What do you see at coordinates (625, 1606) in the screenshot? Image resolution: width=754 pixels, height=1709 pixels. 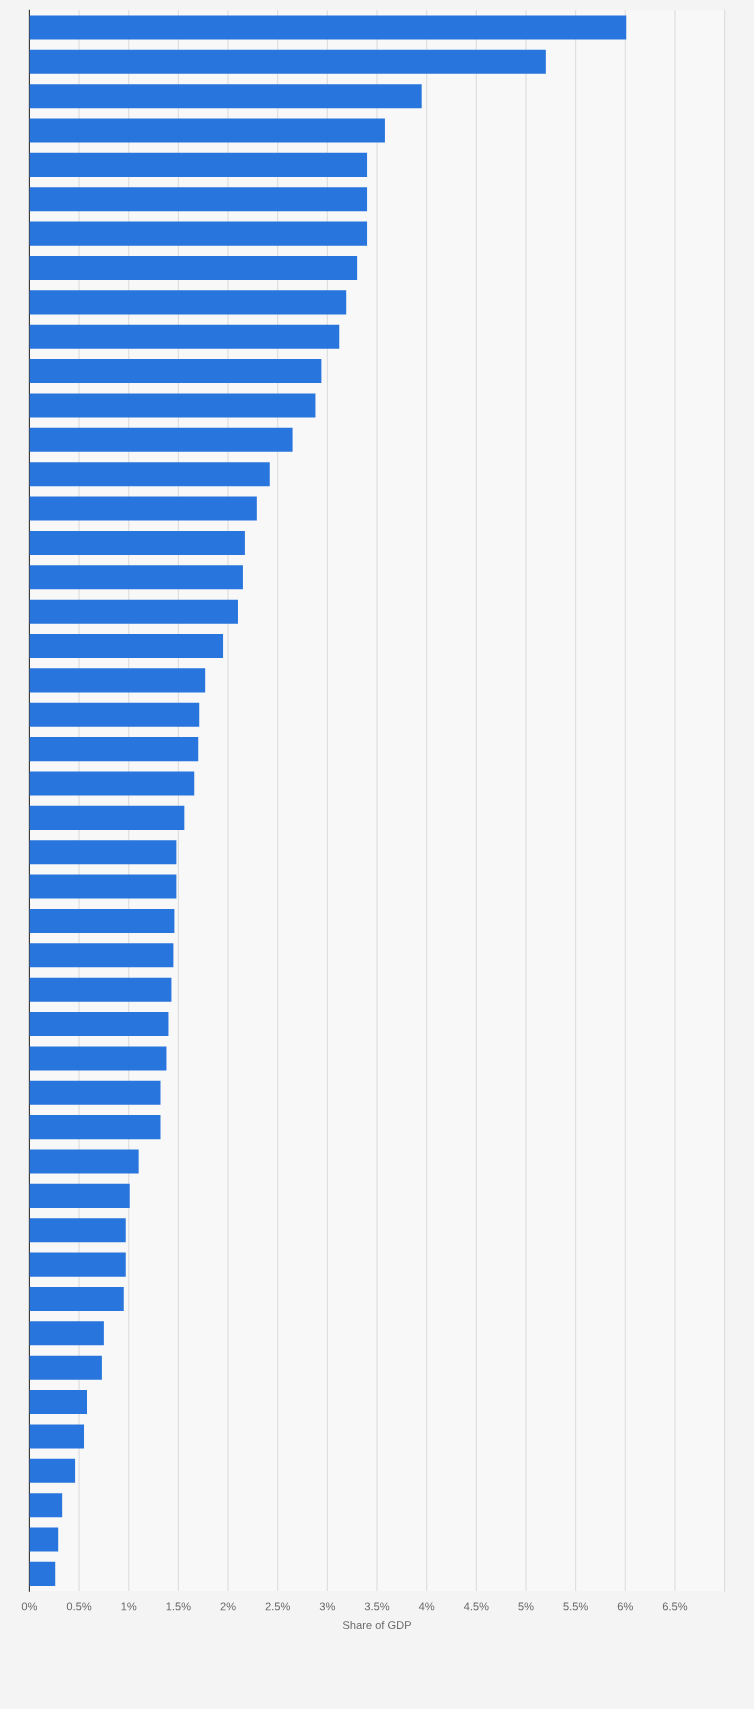 I see `x-tick-label: 6%` at bounding box center [625, 1606].